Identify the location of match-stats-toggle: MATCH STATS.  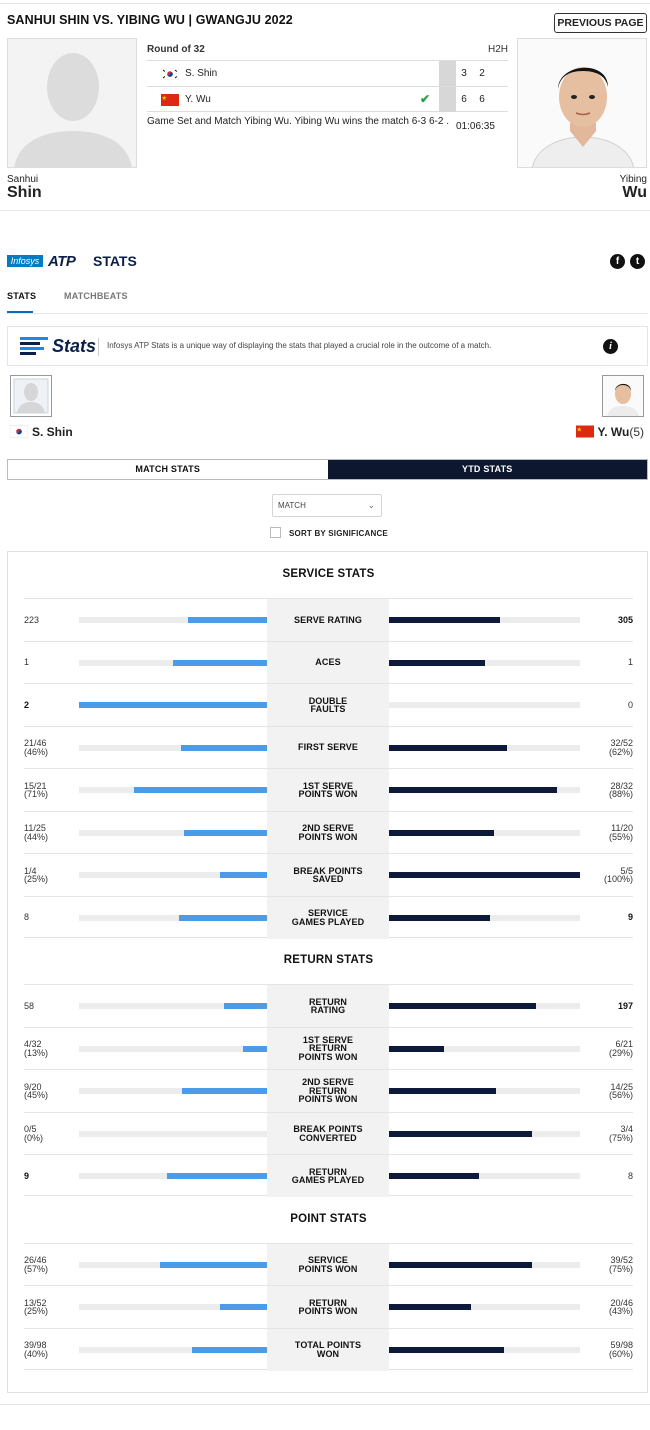
(168, 469).